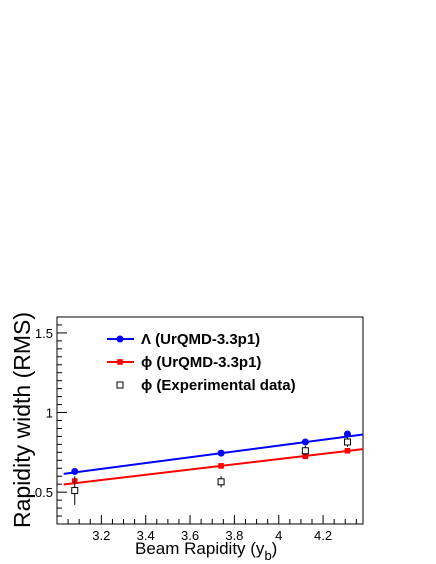  What do you see at coordinates (278, 535) in the screenshot?
I see `x-tick-label: 4` at bounding box center [278, 535].